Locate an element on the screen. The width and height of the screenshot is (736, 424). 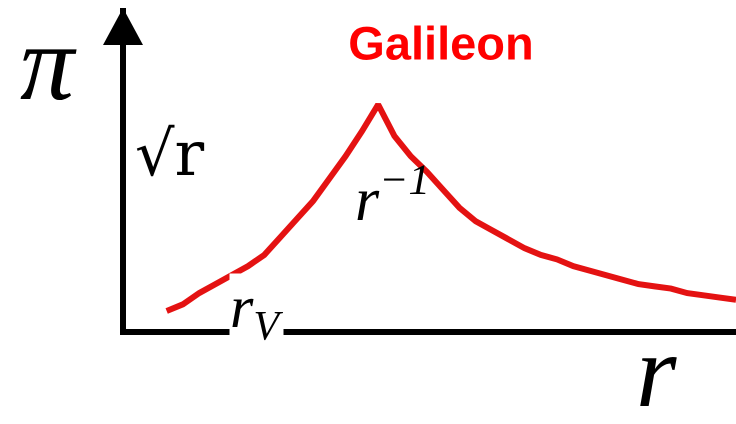
chart-title: Galileon is located at coordinates (441, 43).